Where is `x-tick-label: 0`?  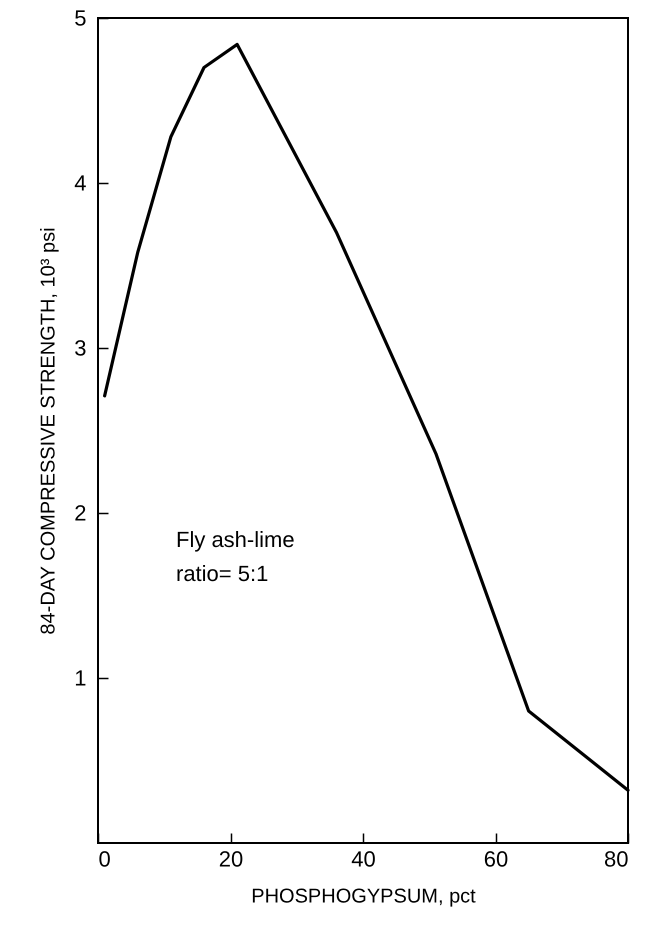 x-tick-label: 0 is located at coordinates (104, 859).